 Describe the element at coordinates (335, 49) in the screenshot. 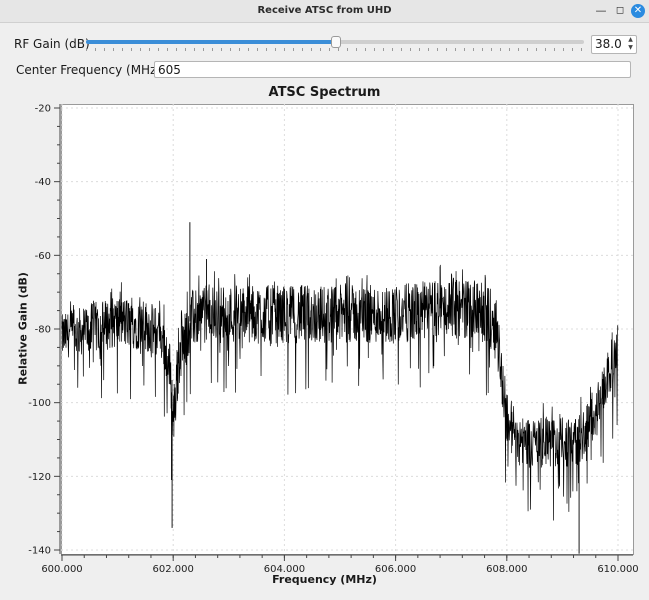

I see `rf-gain-slider-ticks` at that location.